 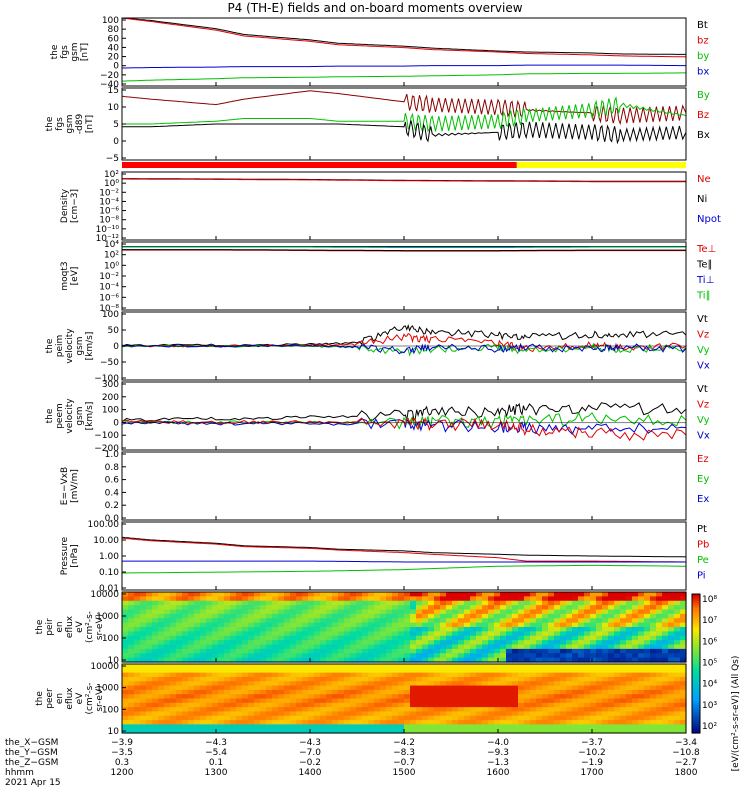 What do you see at coordinates (80, 626) in the screenshot?
I see `y-axis-label: eV` at bounding box center [80, 626].